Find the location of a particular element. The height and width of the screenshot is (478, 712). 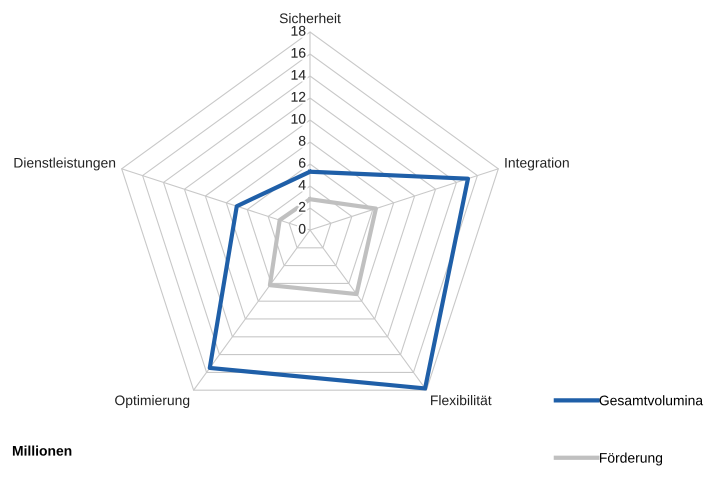

y-tick-label: 16 is located at coordinates (299, 53).